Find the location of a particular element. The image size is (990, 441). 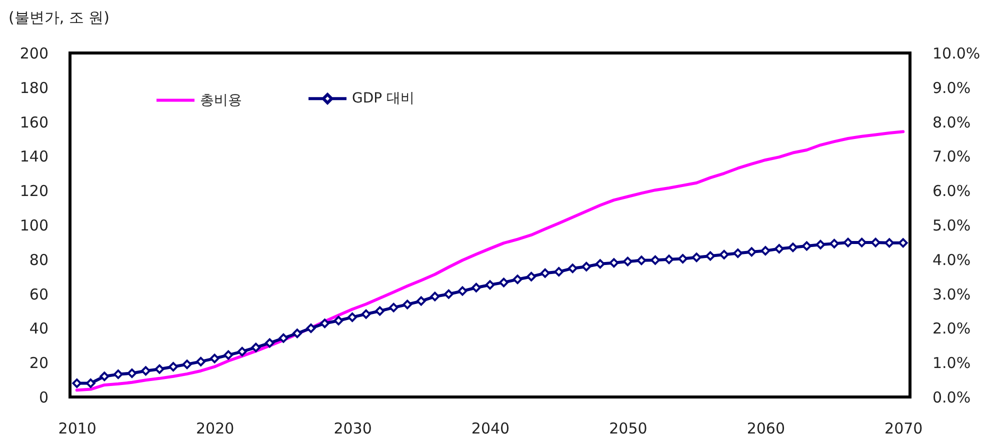

y2-tick-label: 5.0% is located at coordinates (951, 225).